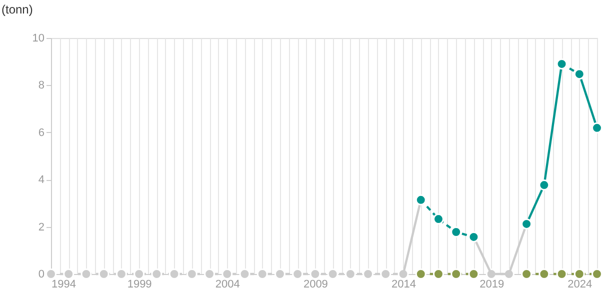 The width and height of the screenshot is (615, 305). What do you see at coordinates (580, 284) in the screenshot?
I see `x-tick-label: 2024` at bounding box center [580, 284].